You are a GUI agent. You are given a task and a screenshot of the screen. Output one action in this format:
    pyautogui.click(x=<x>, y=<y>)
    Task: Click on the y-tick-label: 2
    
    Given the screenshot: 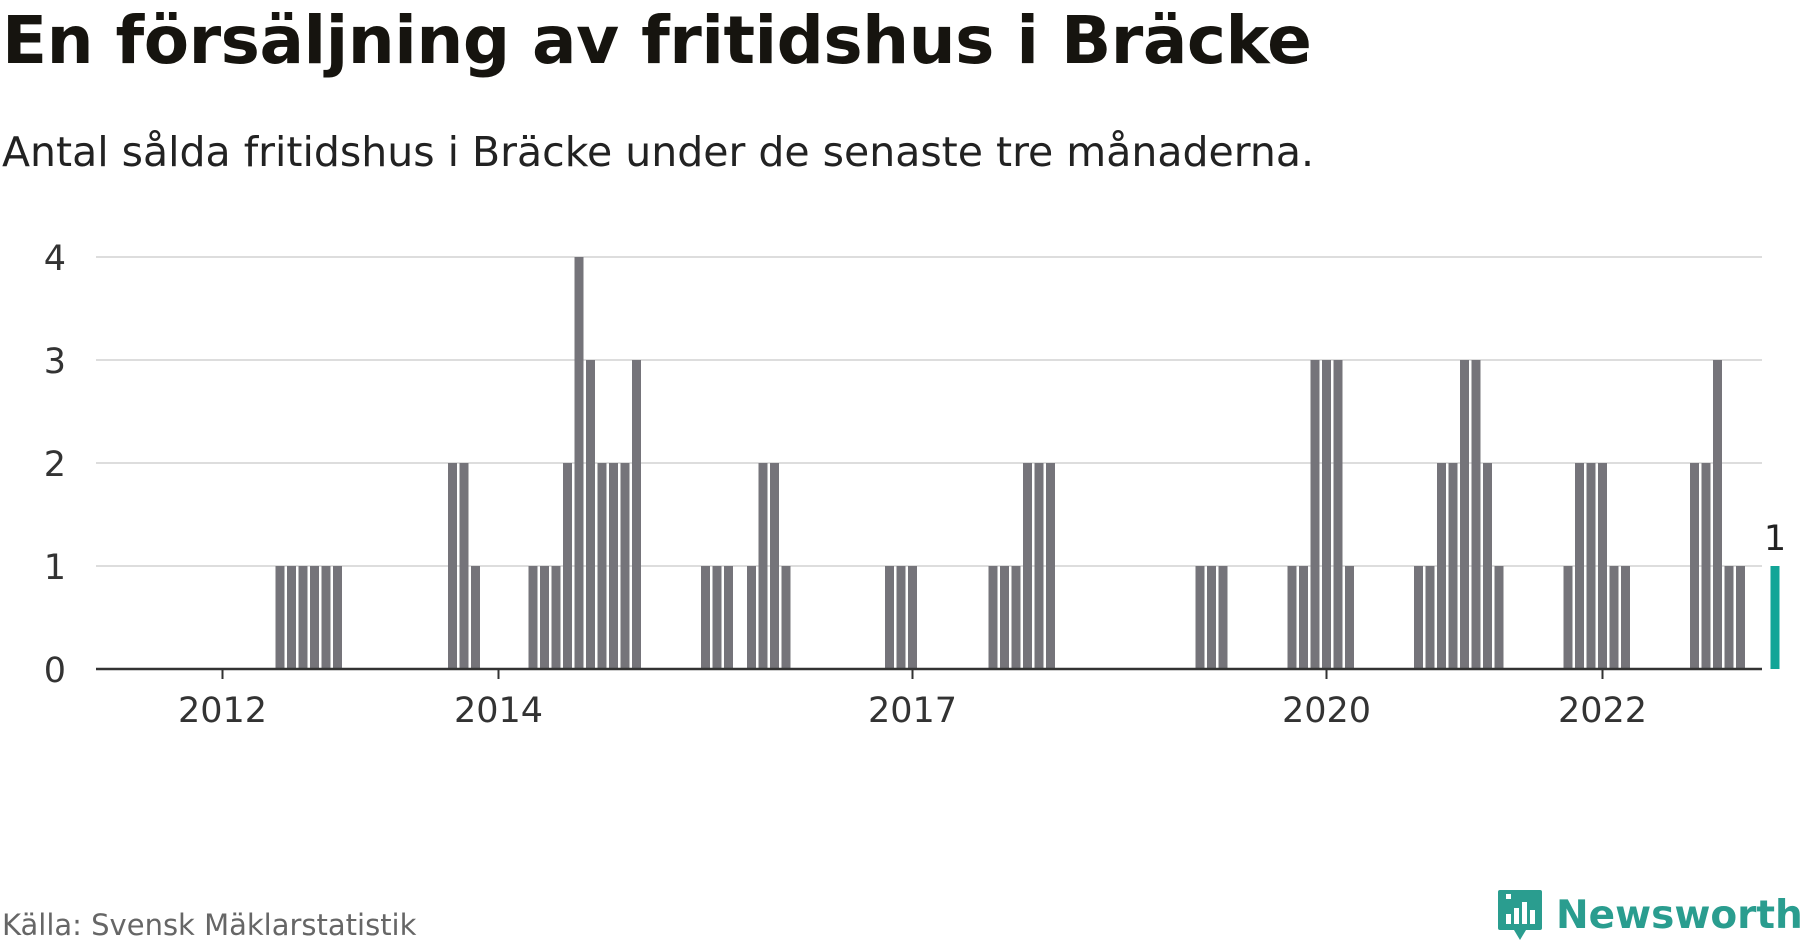 What is the action you would take?
    pyautogui.click(x=55, y=465)
    